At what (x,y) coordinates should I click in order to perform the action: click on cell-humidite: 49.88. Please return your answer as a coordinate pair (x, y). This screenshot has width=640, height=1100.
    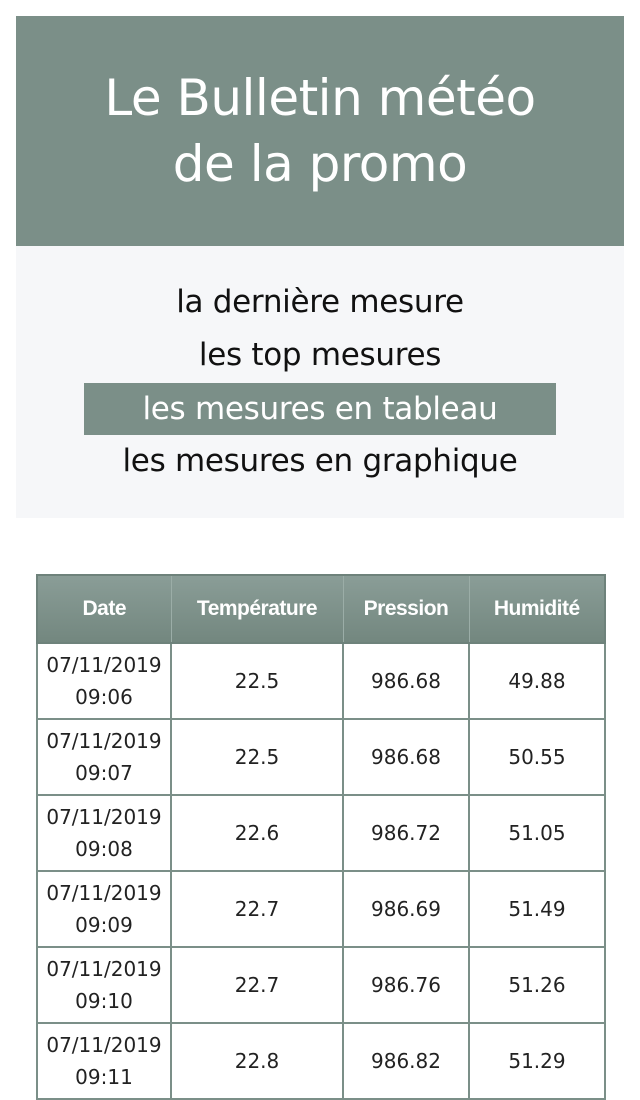
    Looking at the image, I should click on (537, 681).